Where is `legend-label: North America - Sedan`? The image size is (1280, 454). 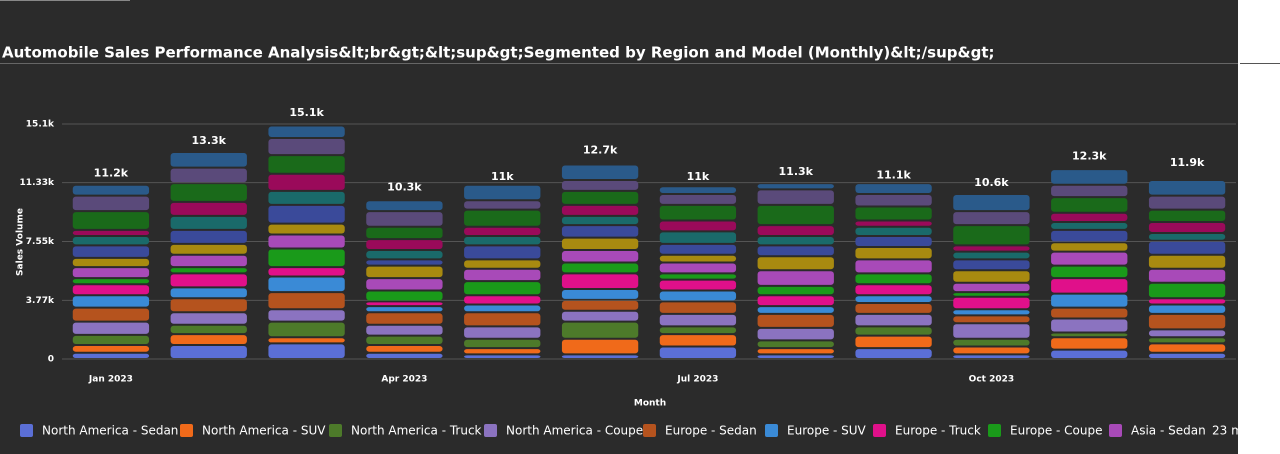
legend-label: North America - Sedan is located at coordinates (110, 431).